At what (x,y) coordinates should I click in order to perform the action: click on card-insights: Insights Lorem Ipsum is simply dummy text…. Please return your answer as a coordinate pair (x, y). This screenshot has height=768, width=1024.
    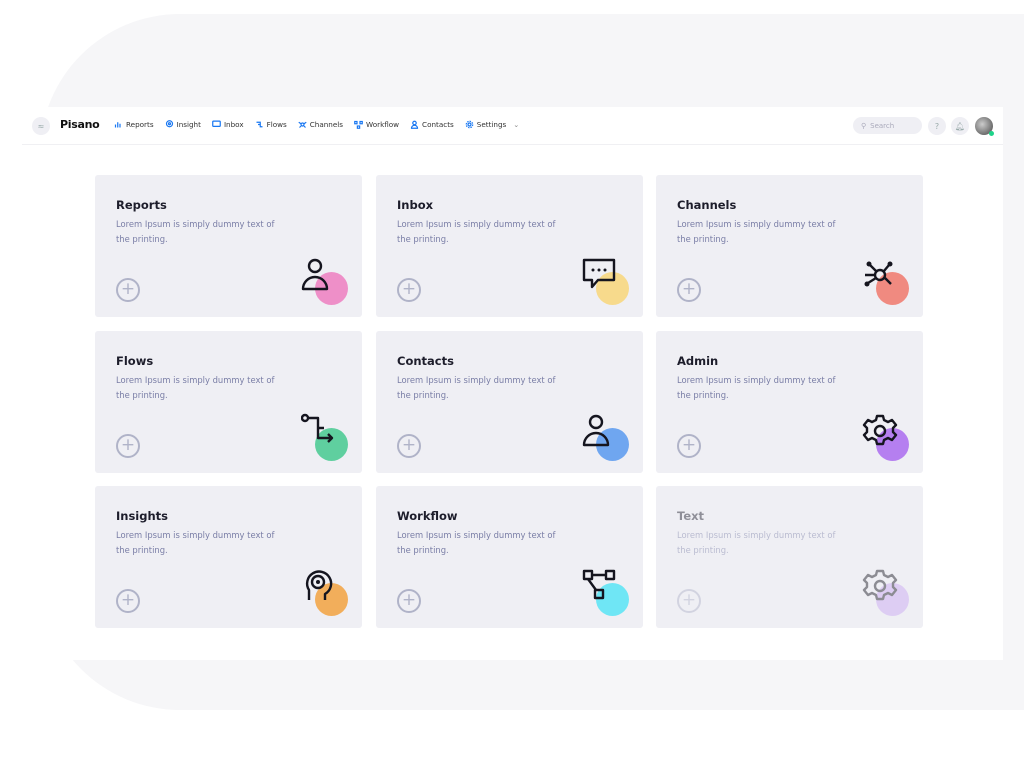
    Looking at the image, I should click on (228, 557).